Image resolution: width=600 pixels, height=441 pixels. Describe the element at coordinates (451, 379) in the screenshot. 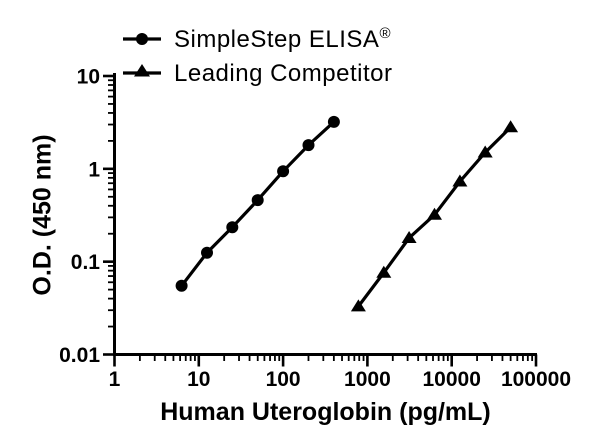

I see `x-tick-label: 10000` at that location.